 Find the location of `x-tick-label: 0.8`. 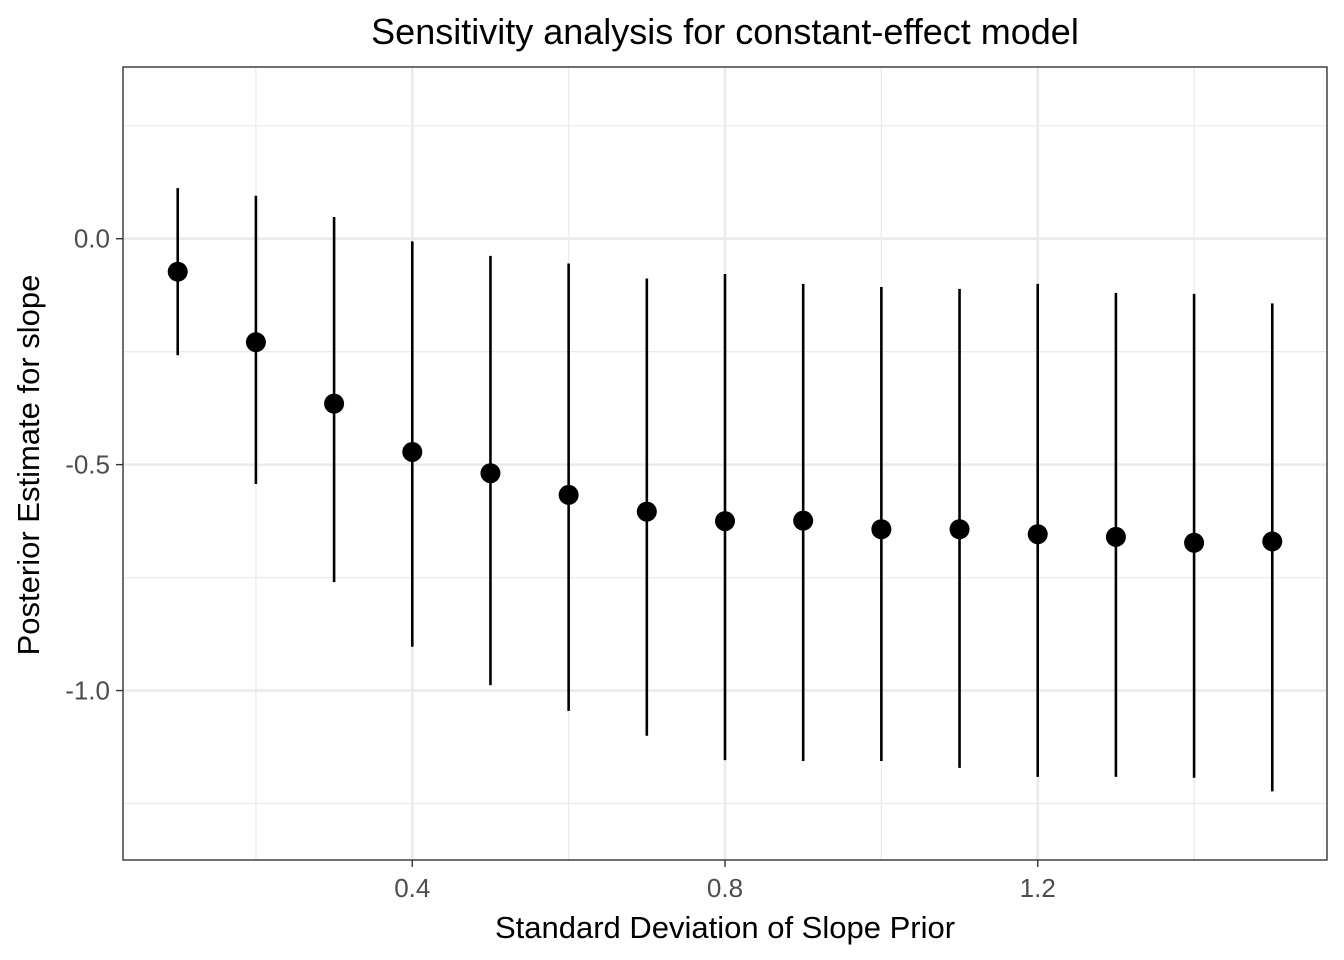

x-tick-label: 0.8 is located at coordinates (725, 888).